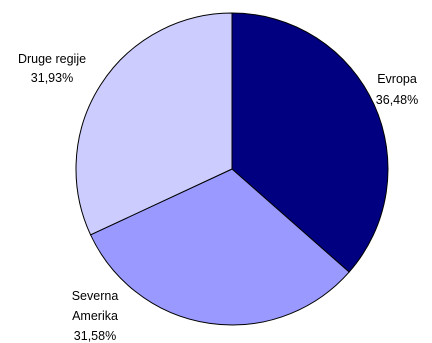  Describe the element at coordinates (397, 79) in the screenshot. I see `slice-label-evropa: Evropa` at that location.